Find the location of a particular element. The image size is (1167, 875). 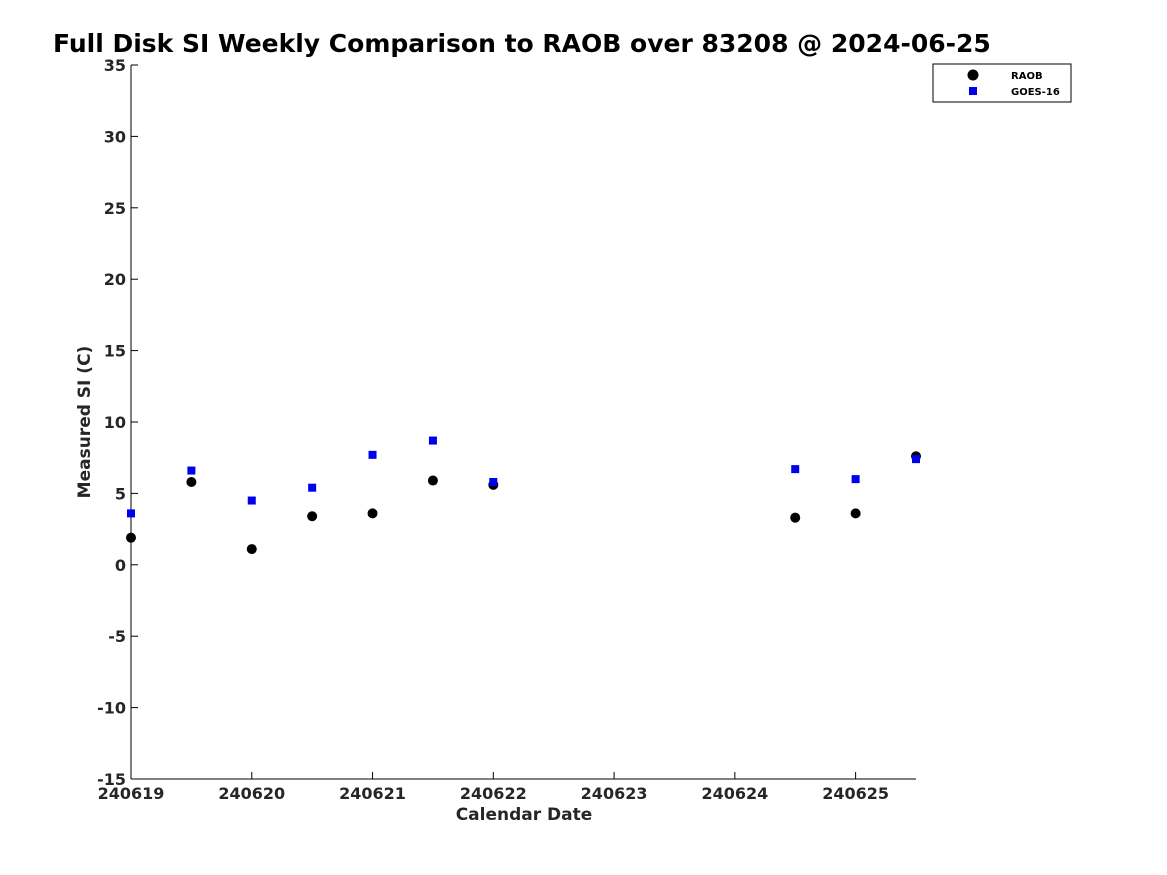

x-axis-label: Calendar Date is located at coordinates (524, 815).